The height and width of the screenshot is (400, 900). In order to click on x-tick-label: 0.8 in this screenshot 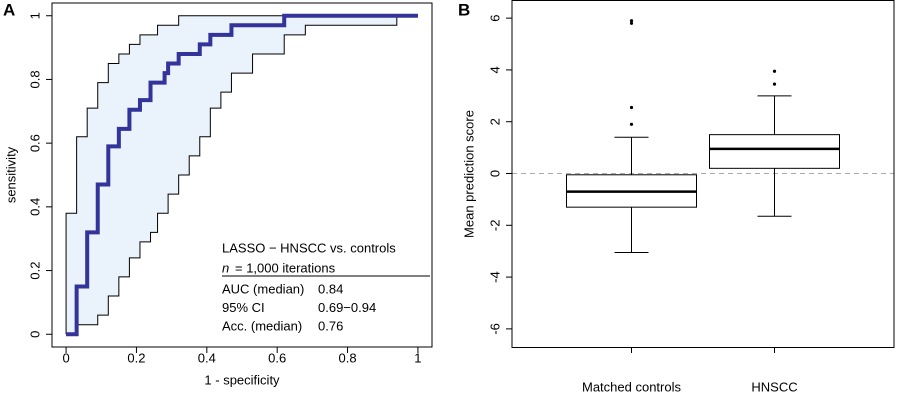, I will do `click(348, 357)`.